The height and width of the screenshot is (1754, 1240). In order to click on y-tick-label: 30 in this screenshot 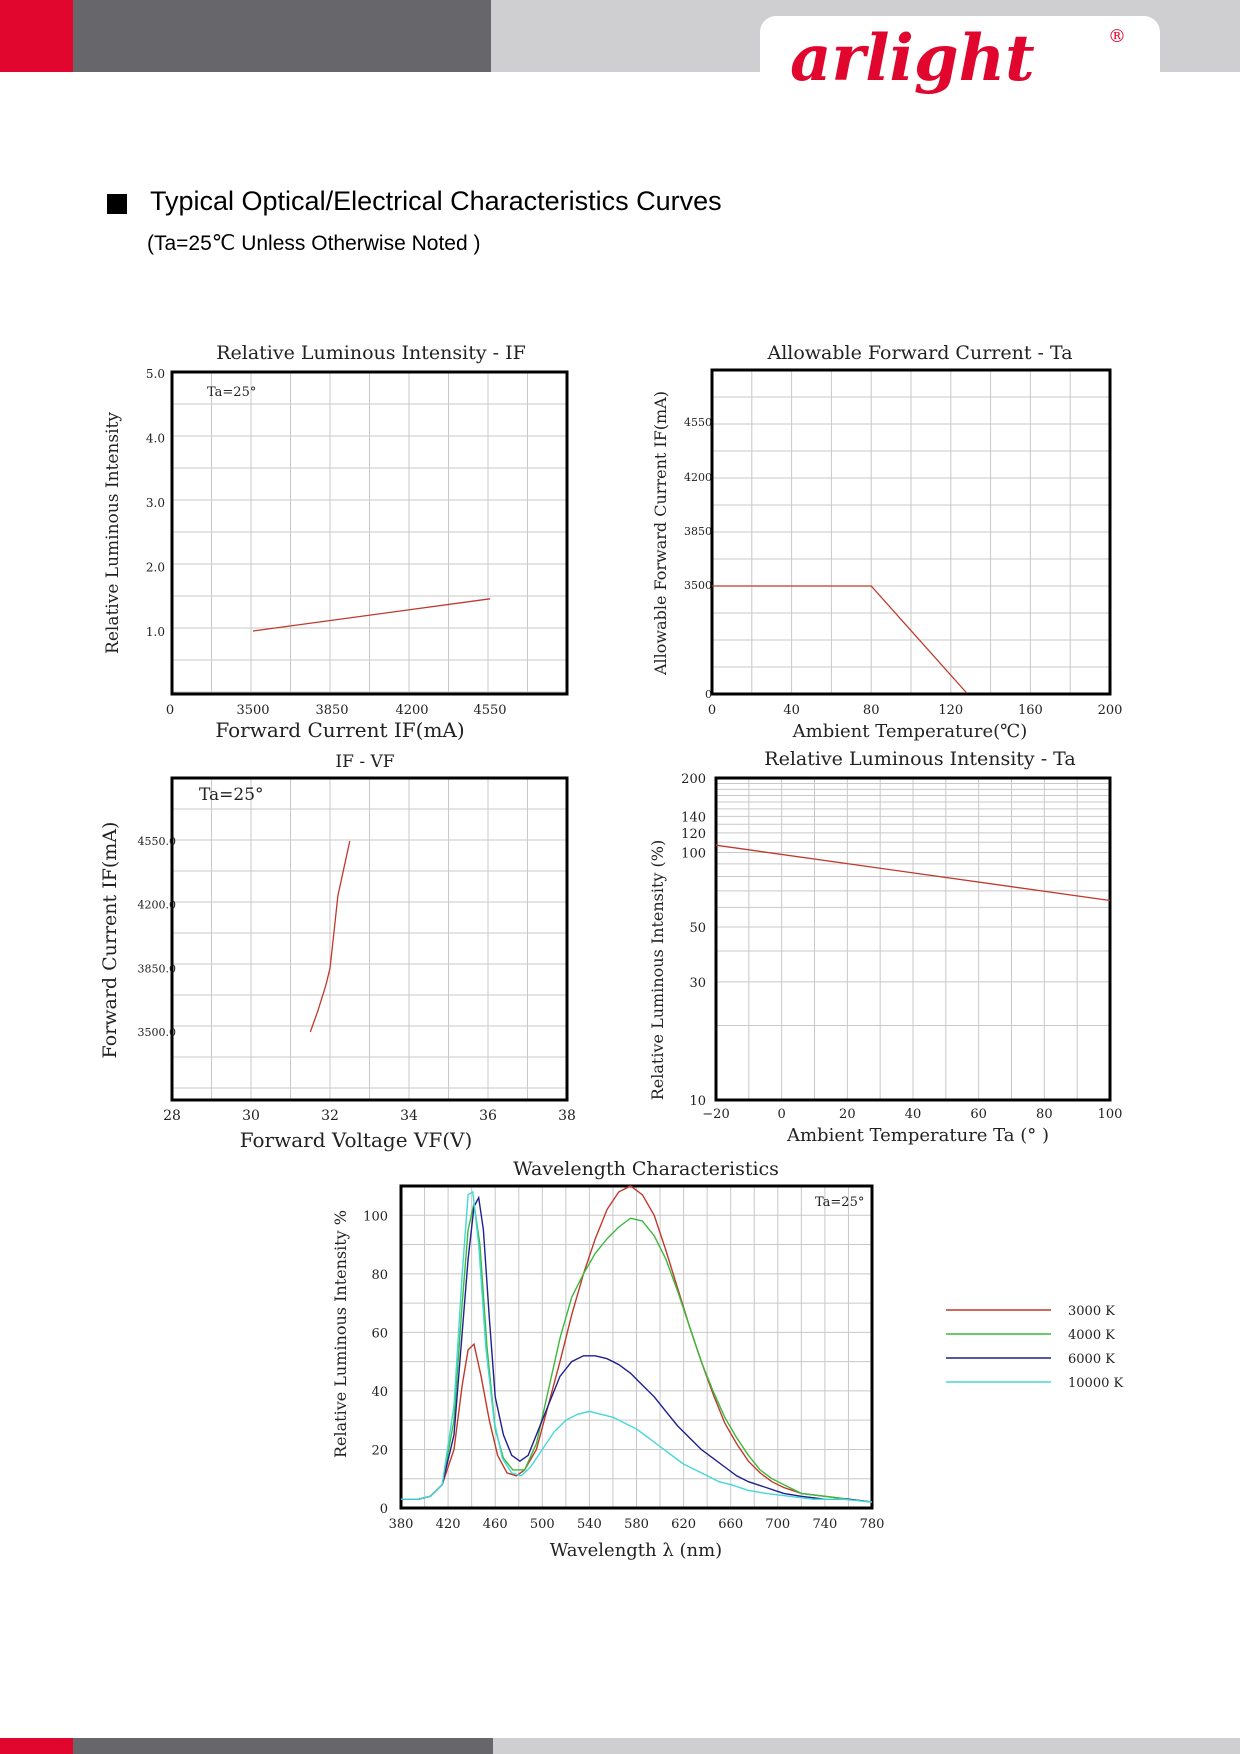, I will do `click(697, 983)`.